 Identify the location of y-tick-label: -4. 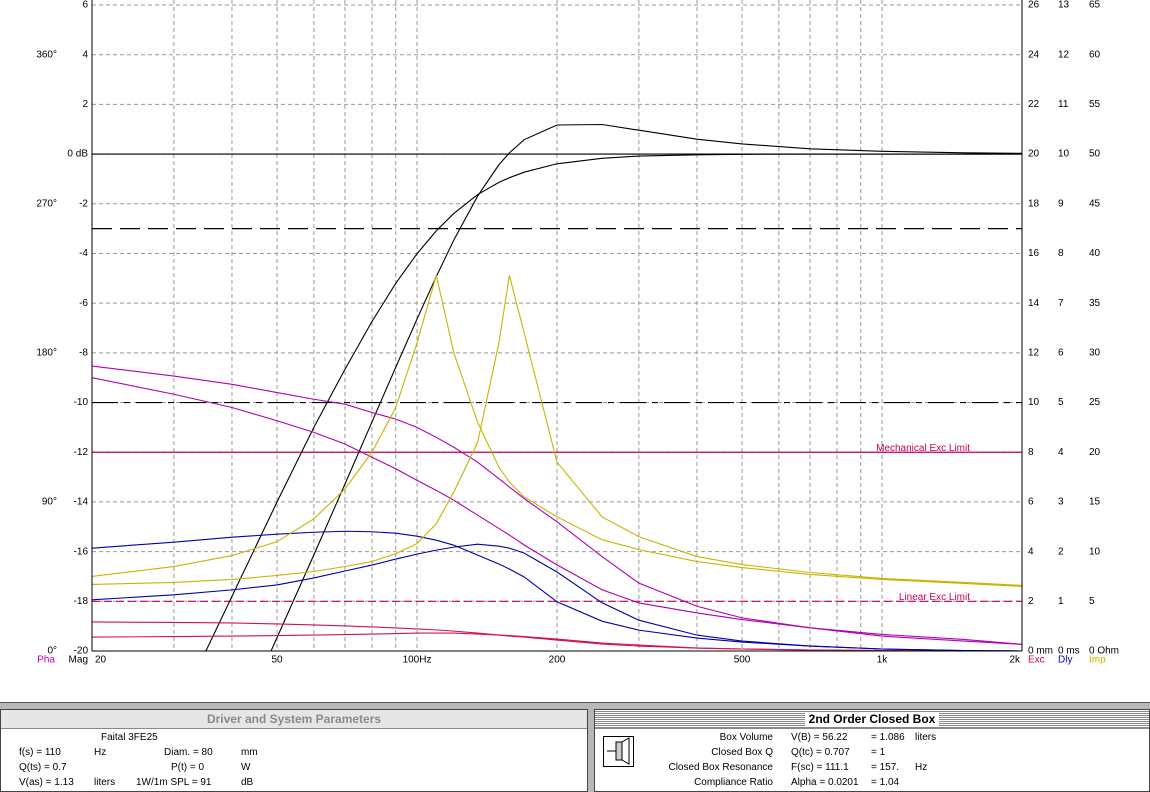
(83, 253).